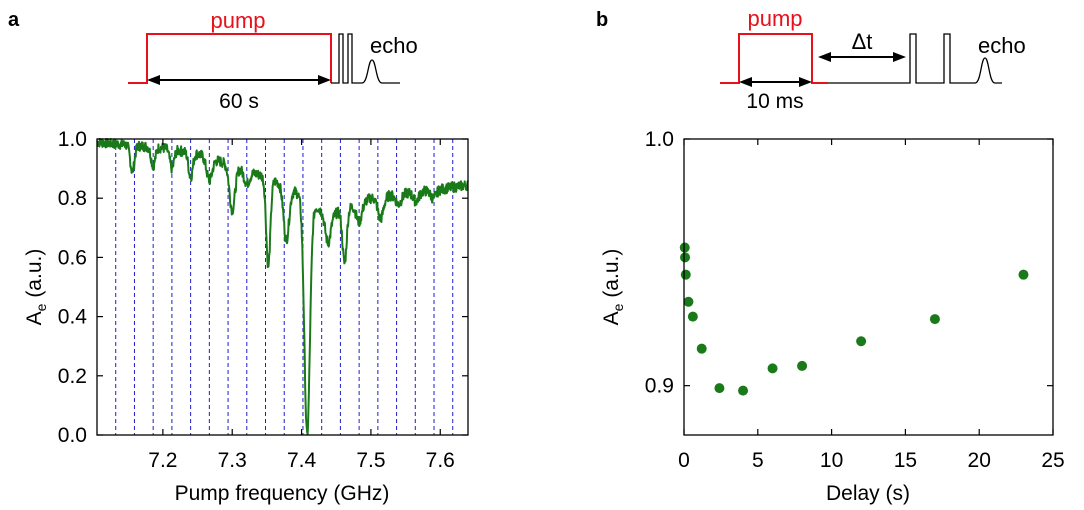 The height and width of the screenshot is (510, 1084). Describe the element at coordinates (302, 460) in the screenshot. I see `chart-a-xtick-label: 7.4` at that location.